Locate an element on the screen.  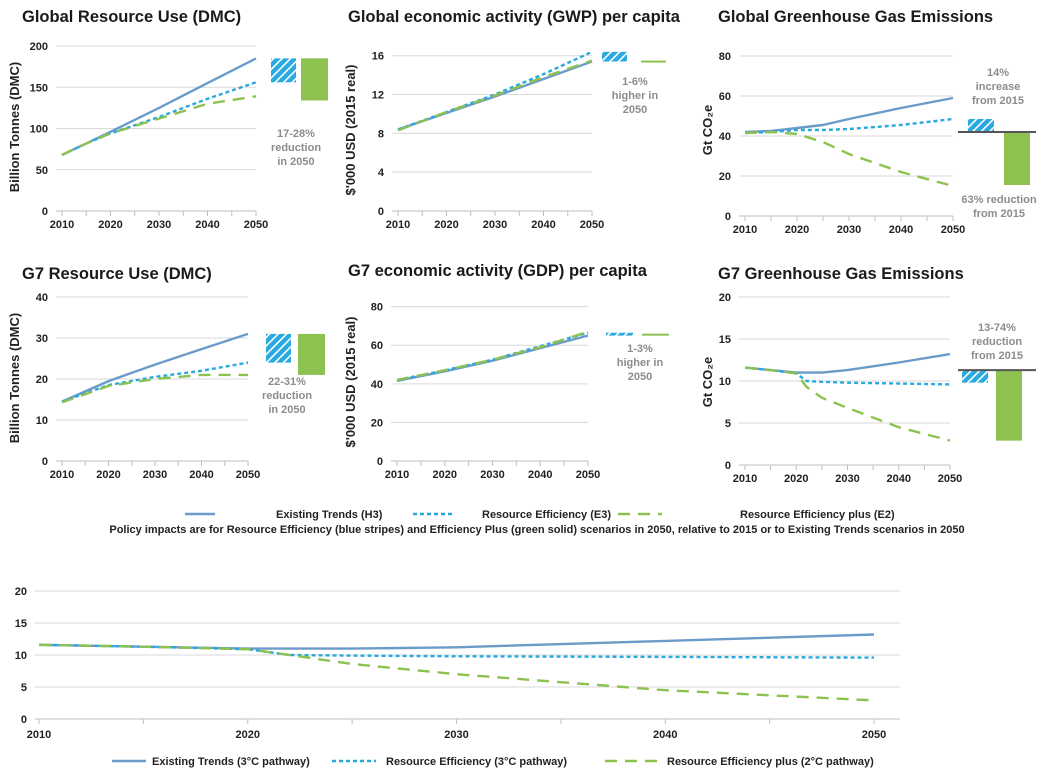
annotation-global-dmc: 17-28% reduction in 2050 is located at coordinates (296, 148).